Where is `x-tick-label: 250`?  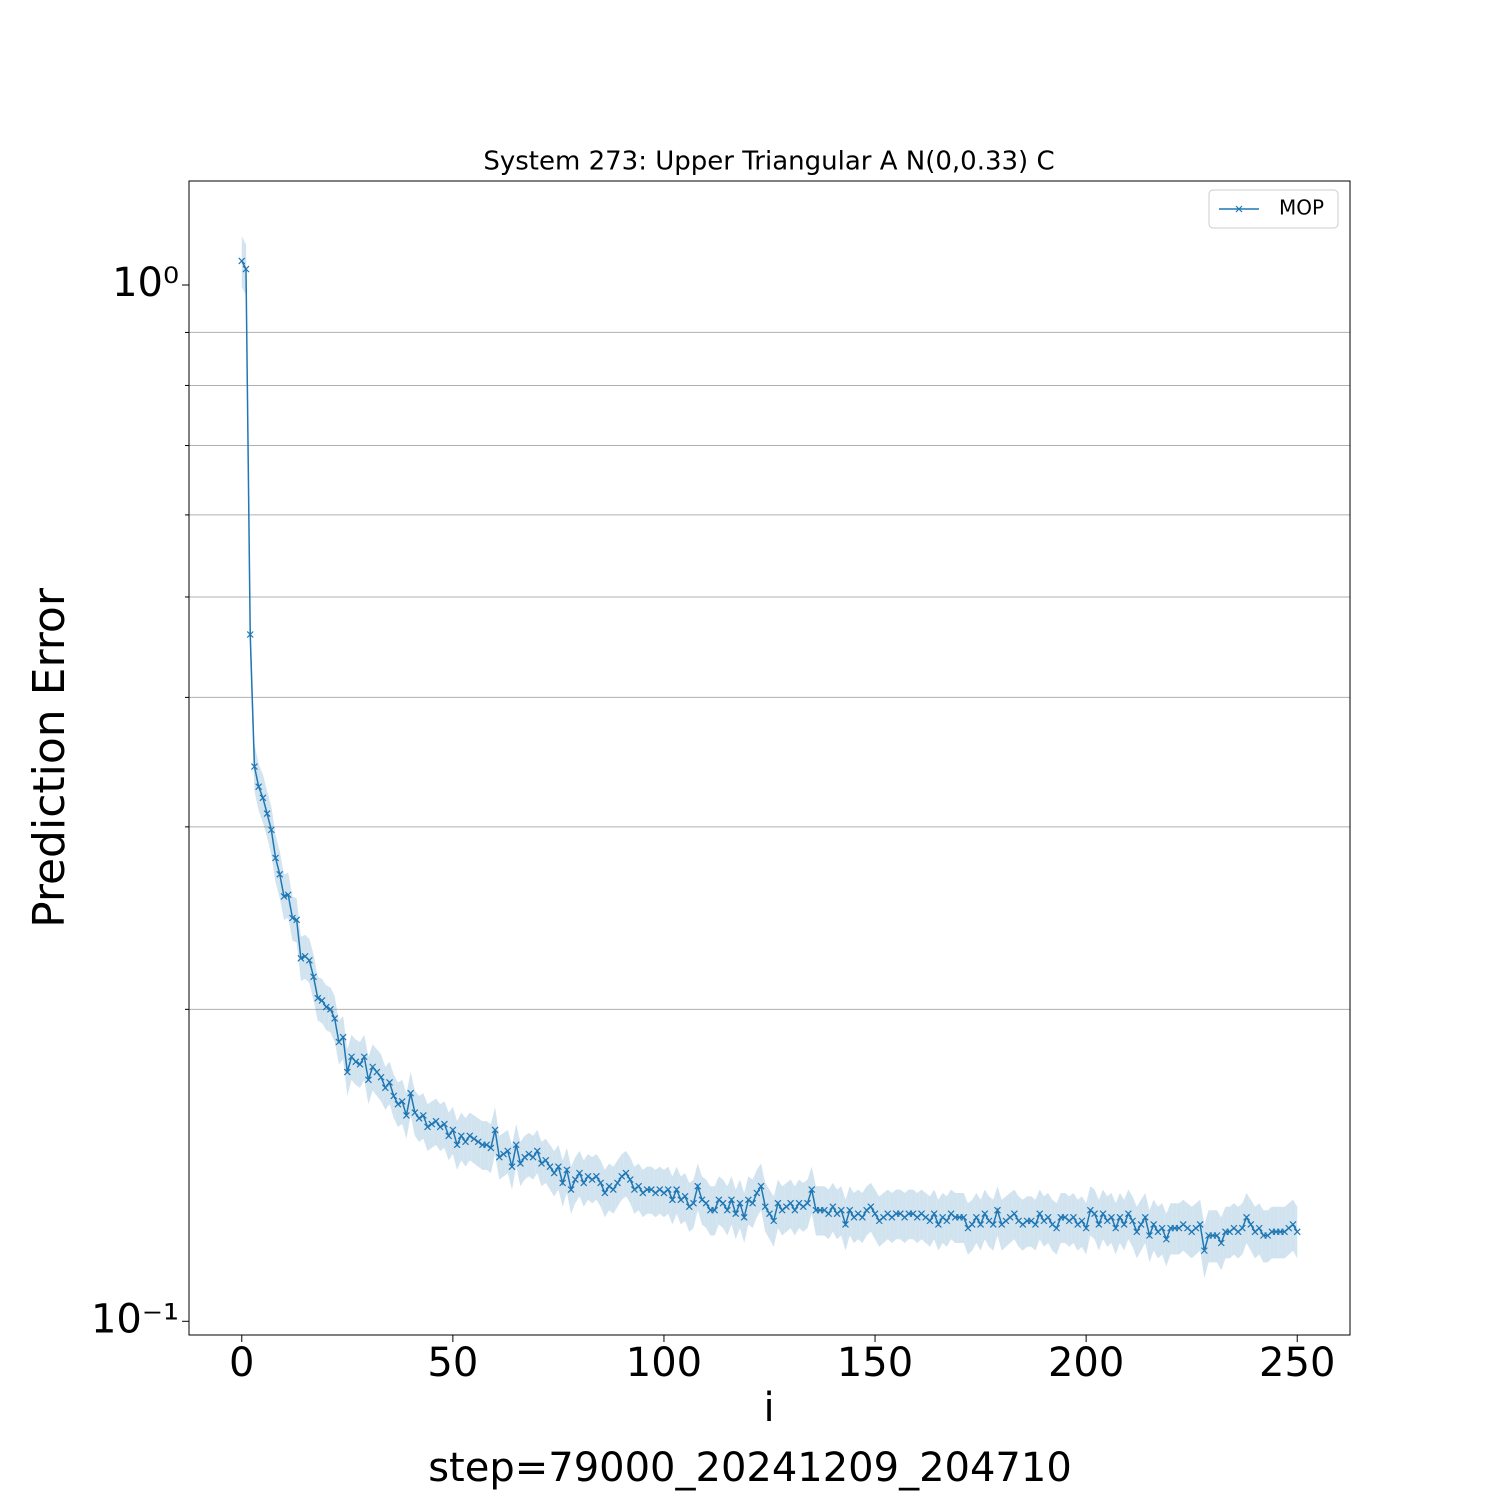
x-tick-label: 250 is located at coordinates (1297, 1363).